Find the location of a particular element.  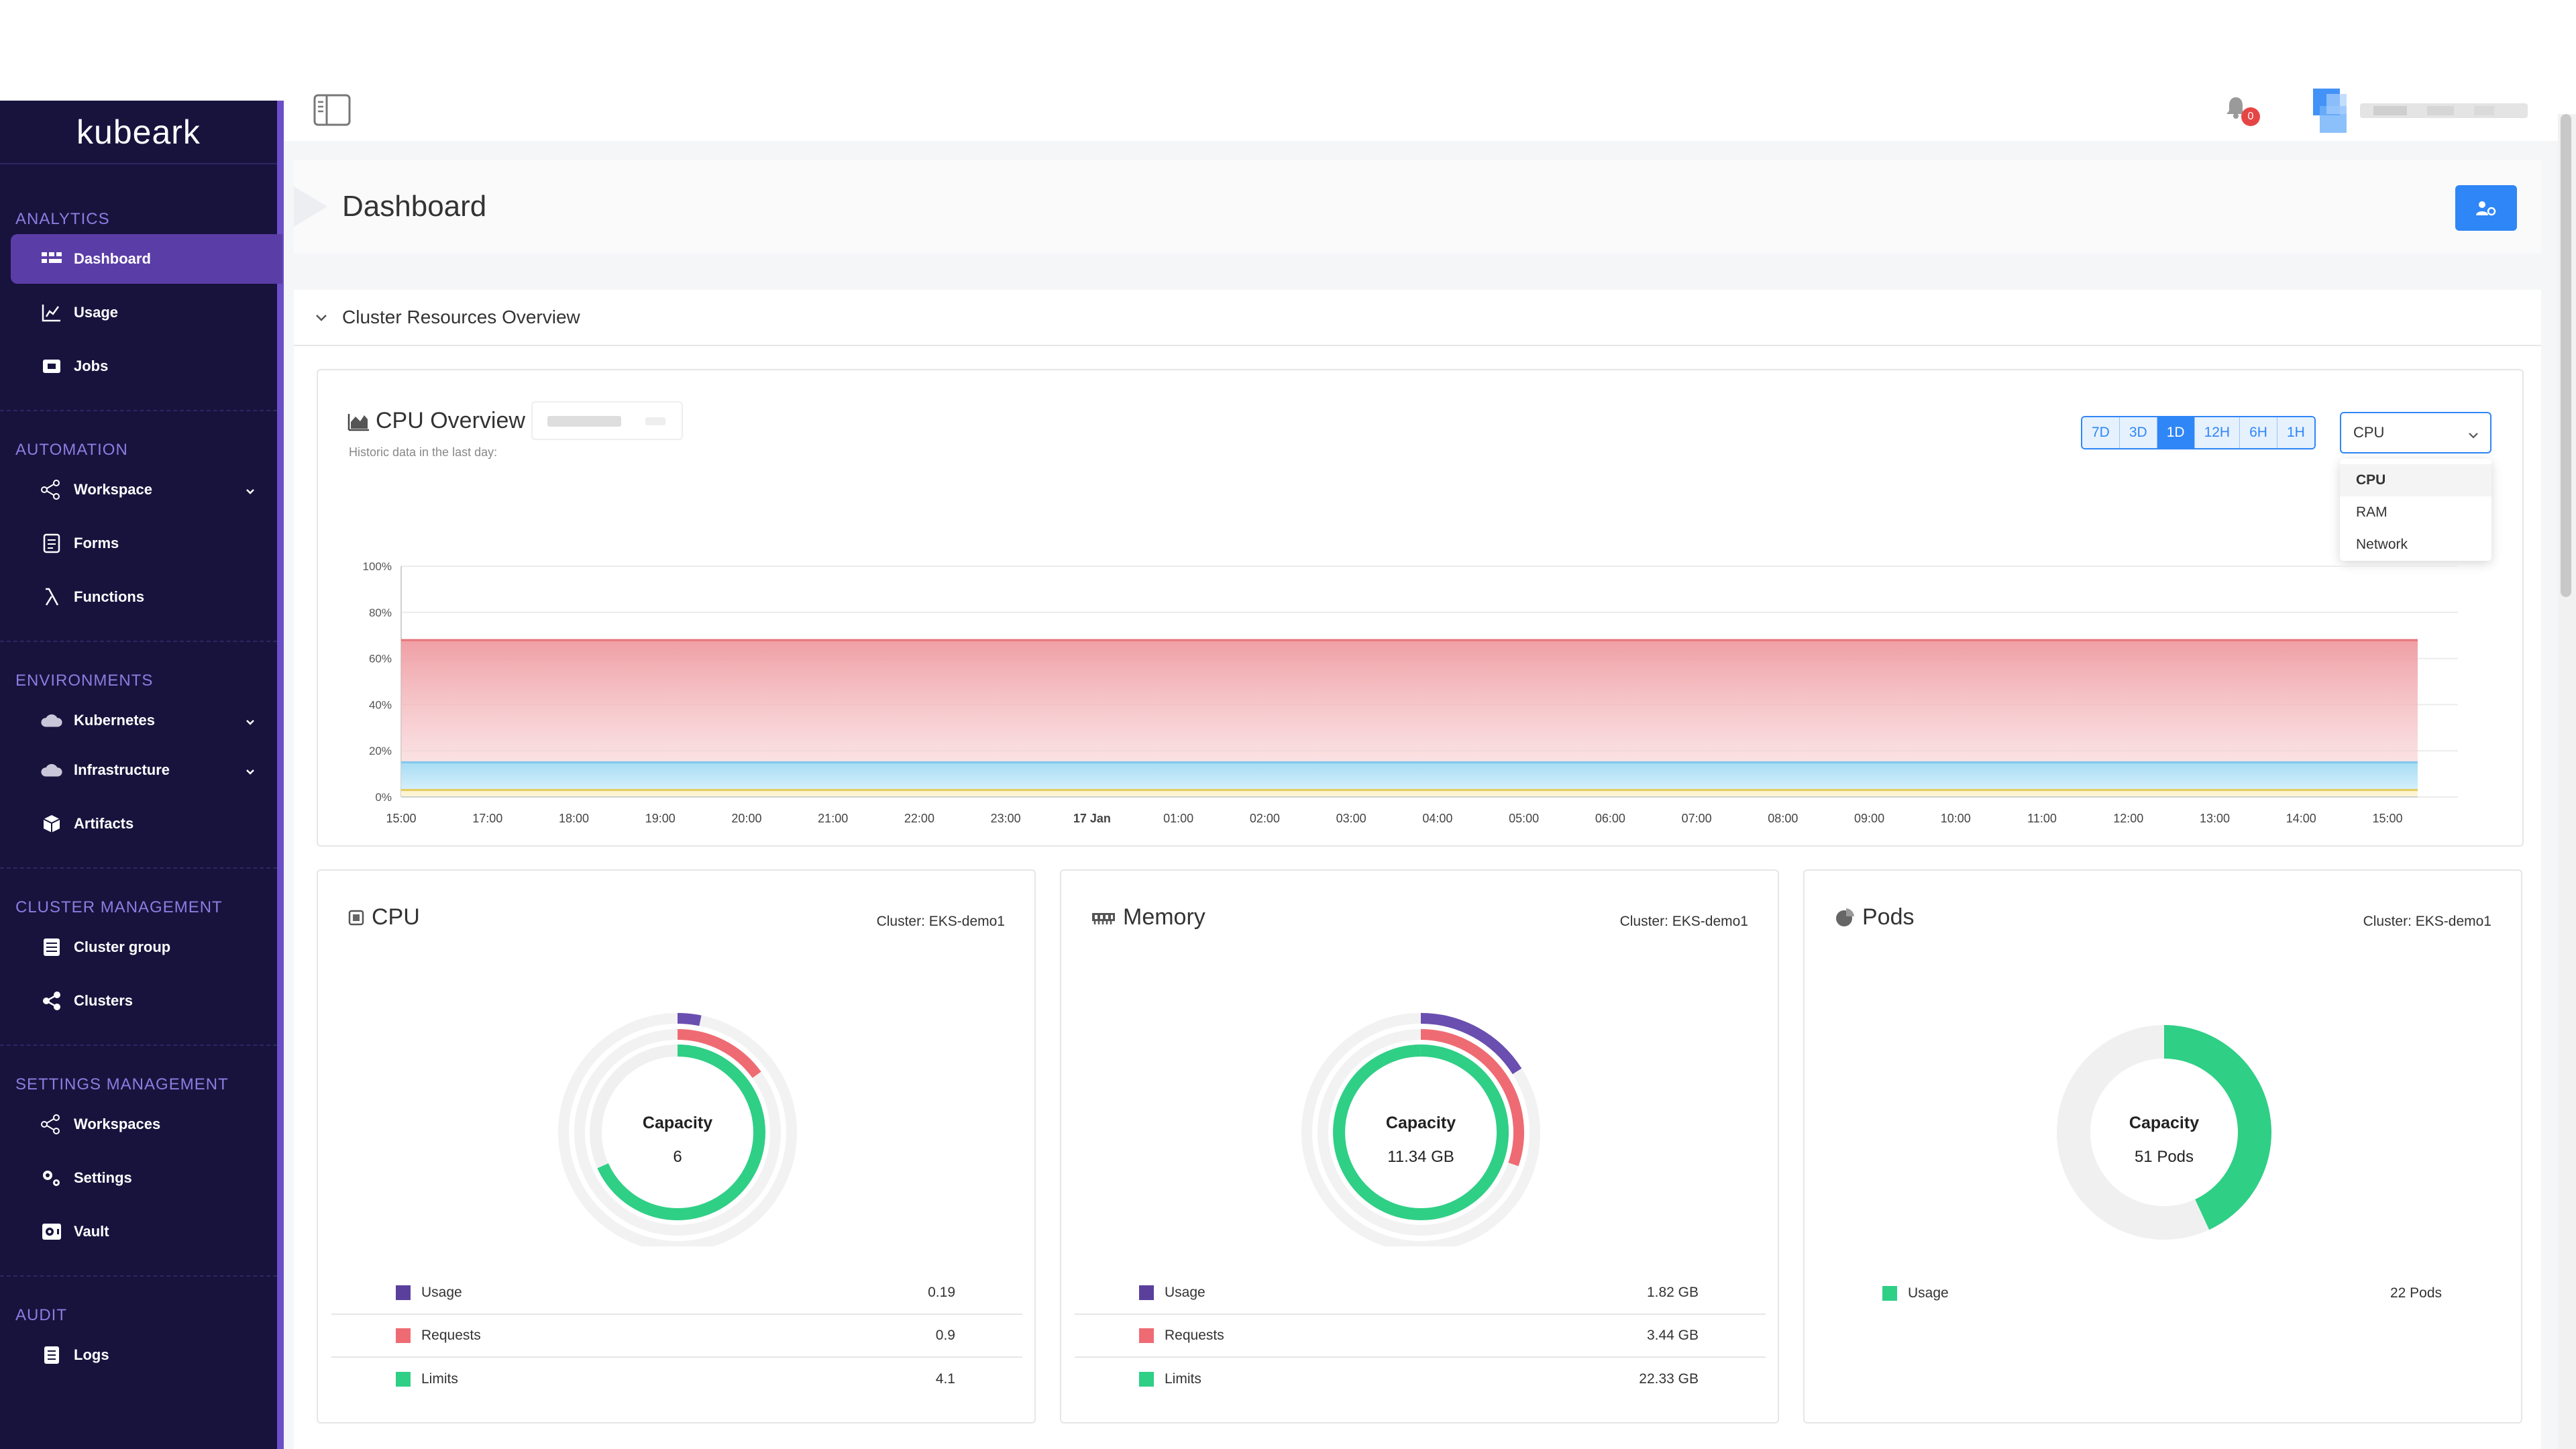

dropdown-option-cpu: CPU is located at coordinates (2415, 480).